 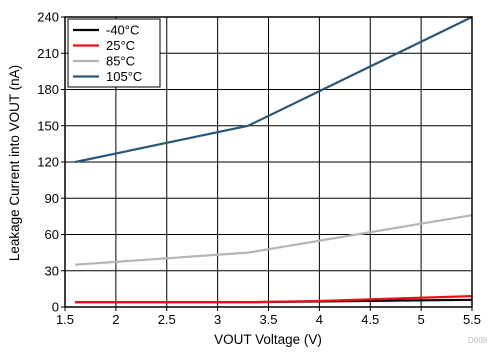 I want to click on legend-entry-3: 105°C, so click(x=124, y=76).